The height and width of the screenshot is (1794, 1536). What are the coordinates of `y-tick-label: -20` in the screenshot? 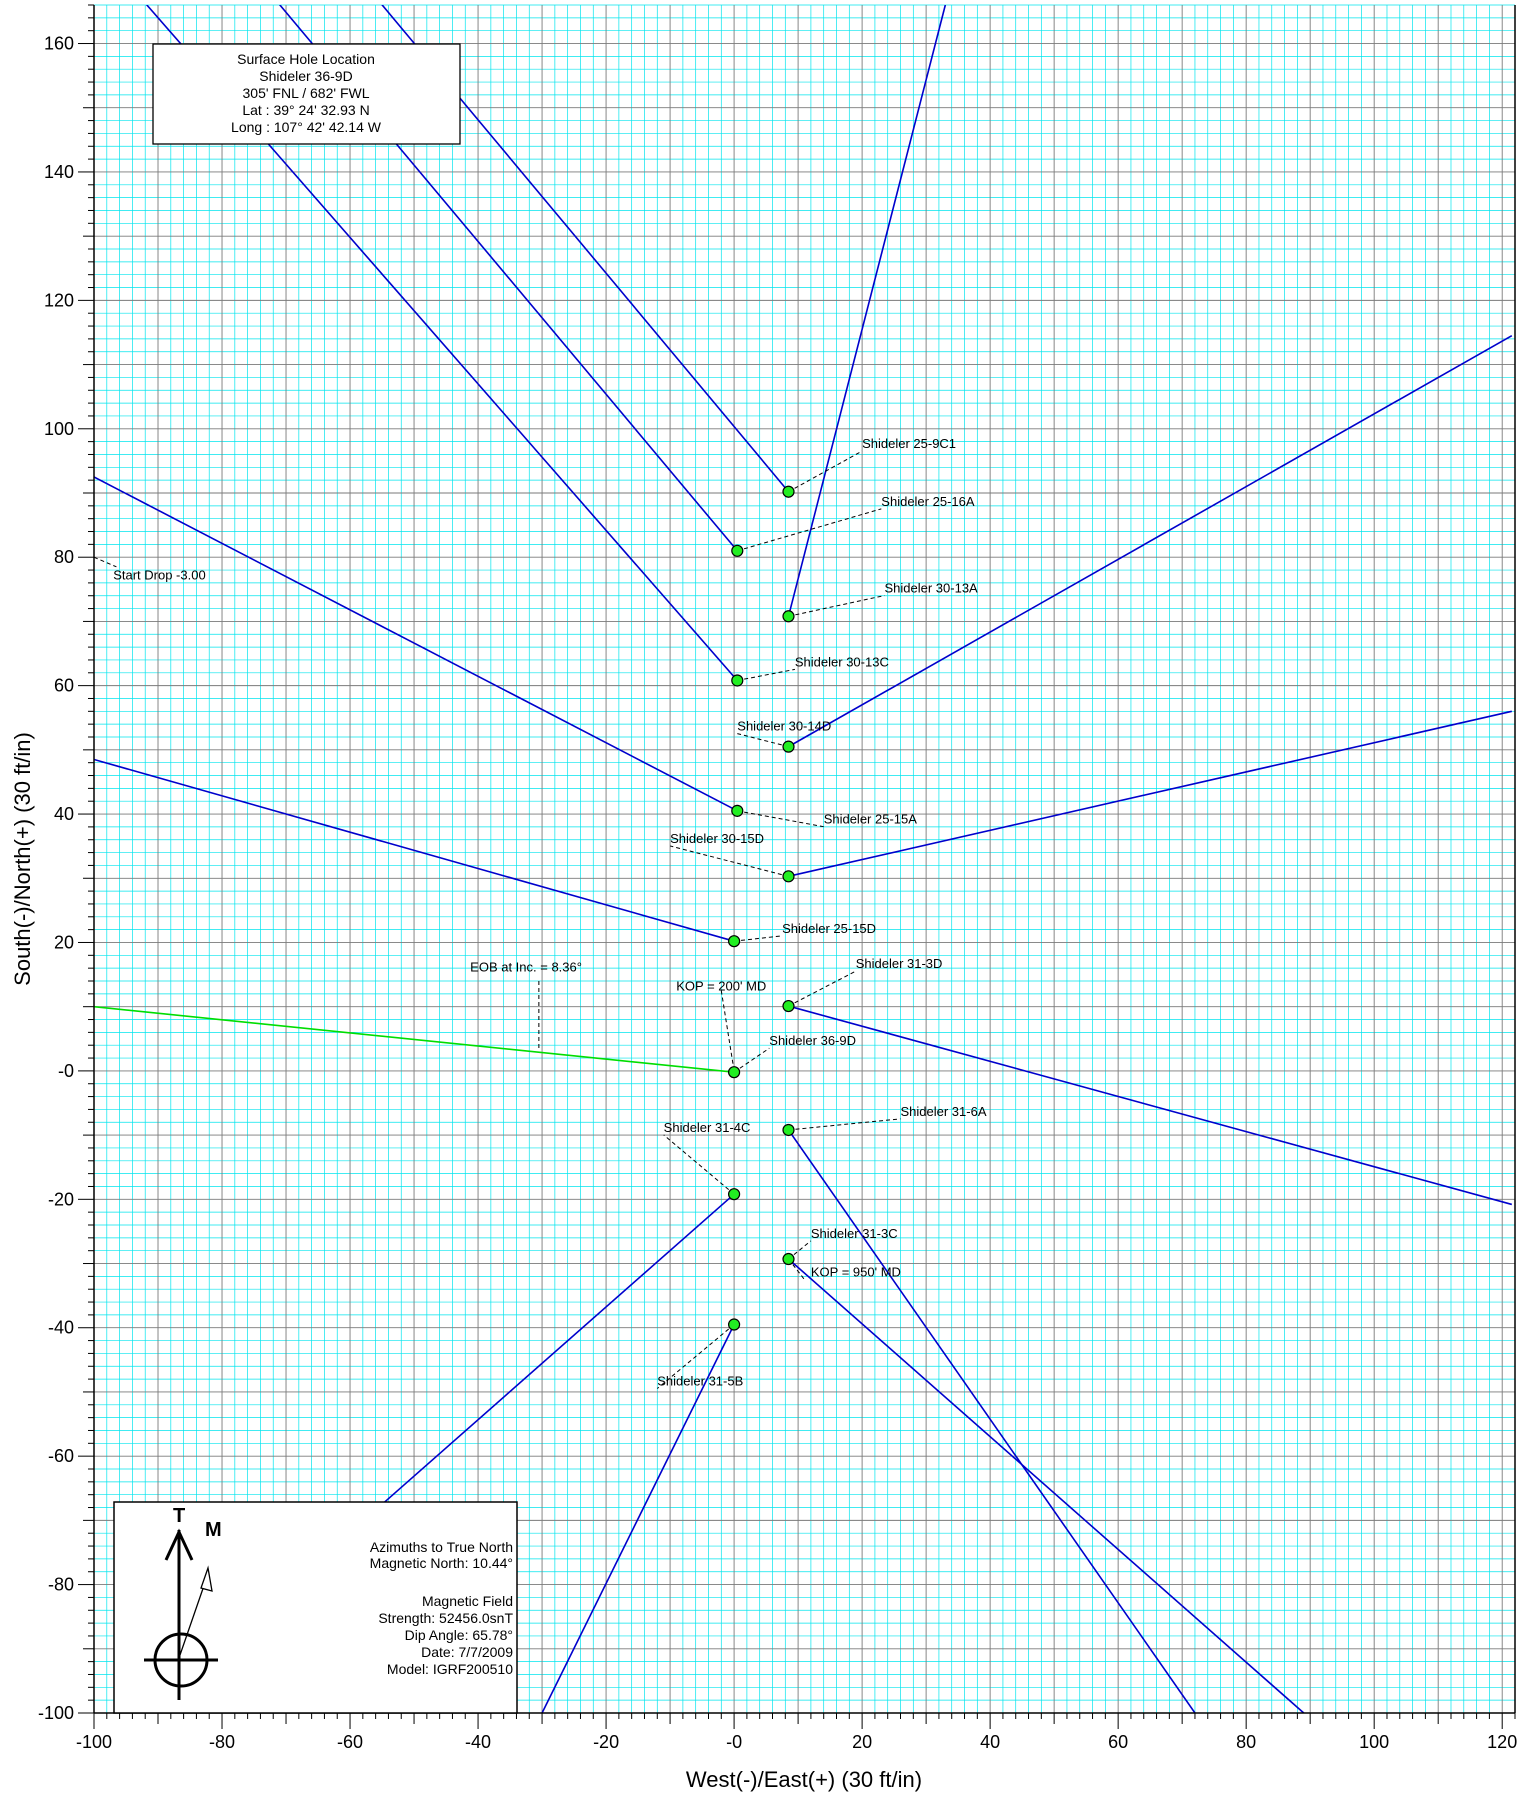 It's located at (61, 1199).